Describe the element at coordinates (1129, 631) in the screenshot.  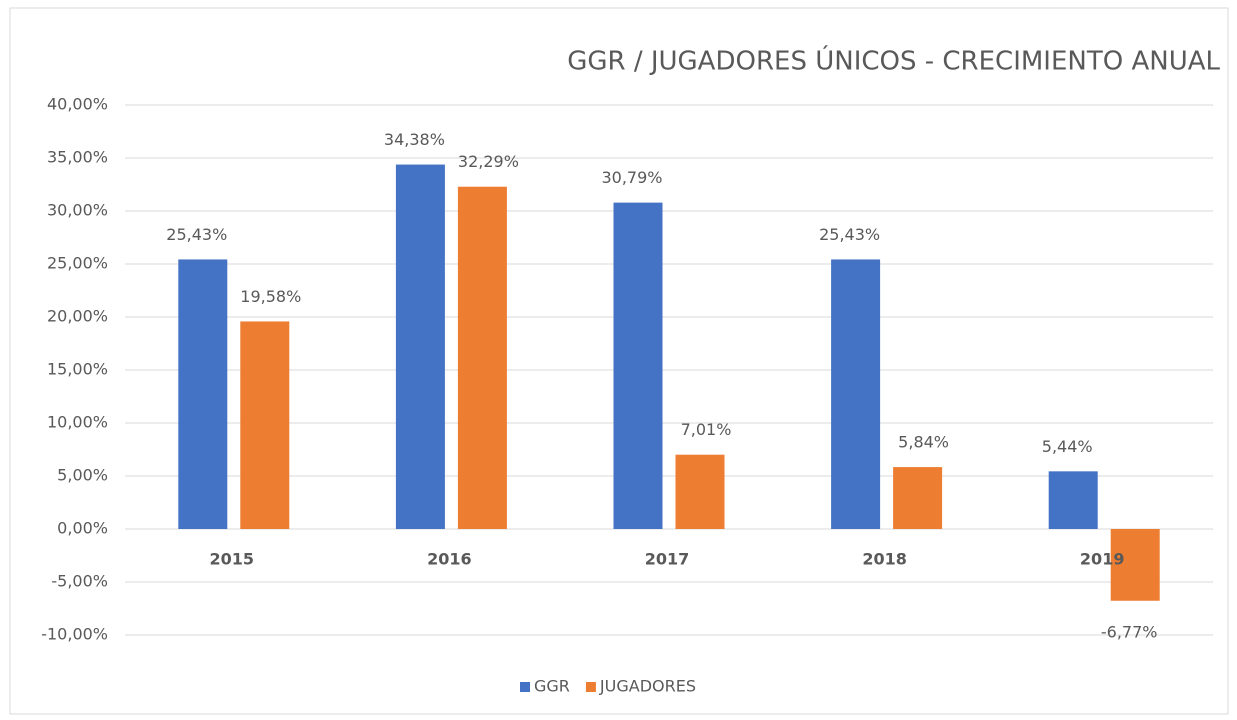
I see `data-label: -6,77%` at that location.